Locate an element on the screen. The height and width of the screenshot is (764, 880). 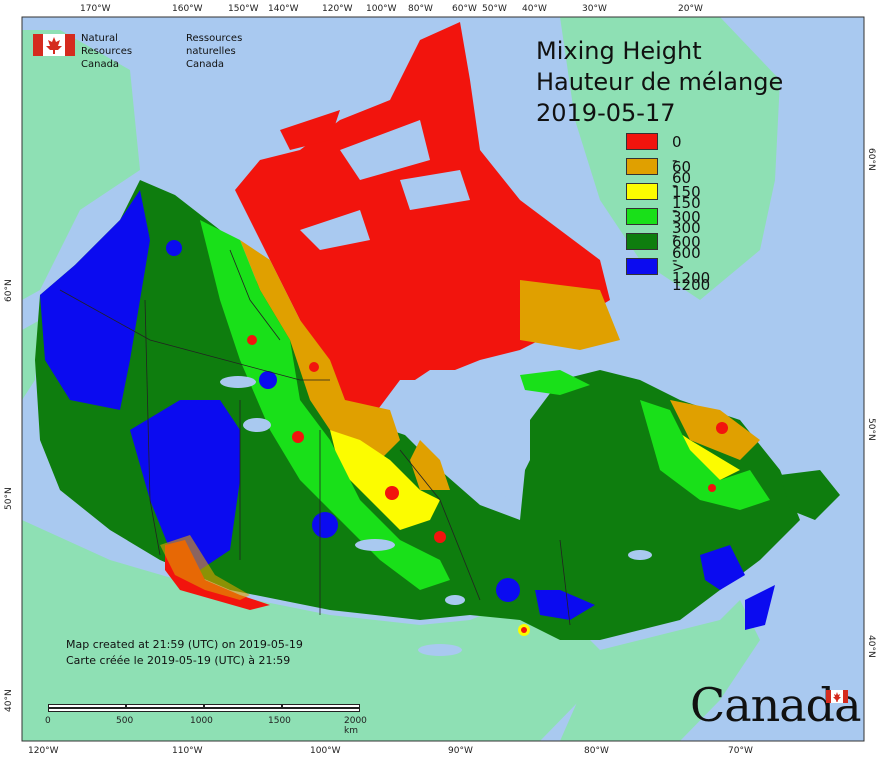
scale-tick-label: 1000 is located at coordinates (201, 721).